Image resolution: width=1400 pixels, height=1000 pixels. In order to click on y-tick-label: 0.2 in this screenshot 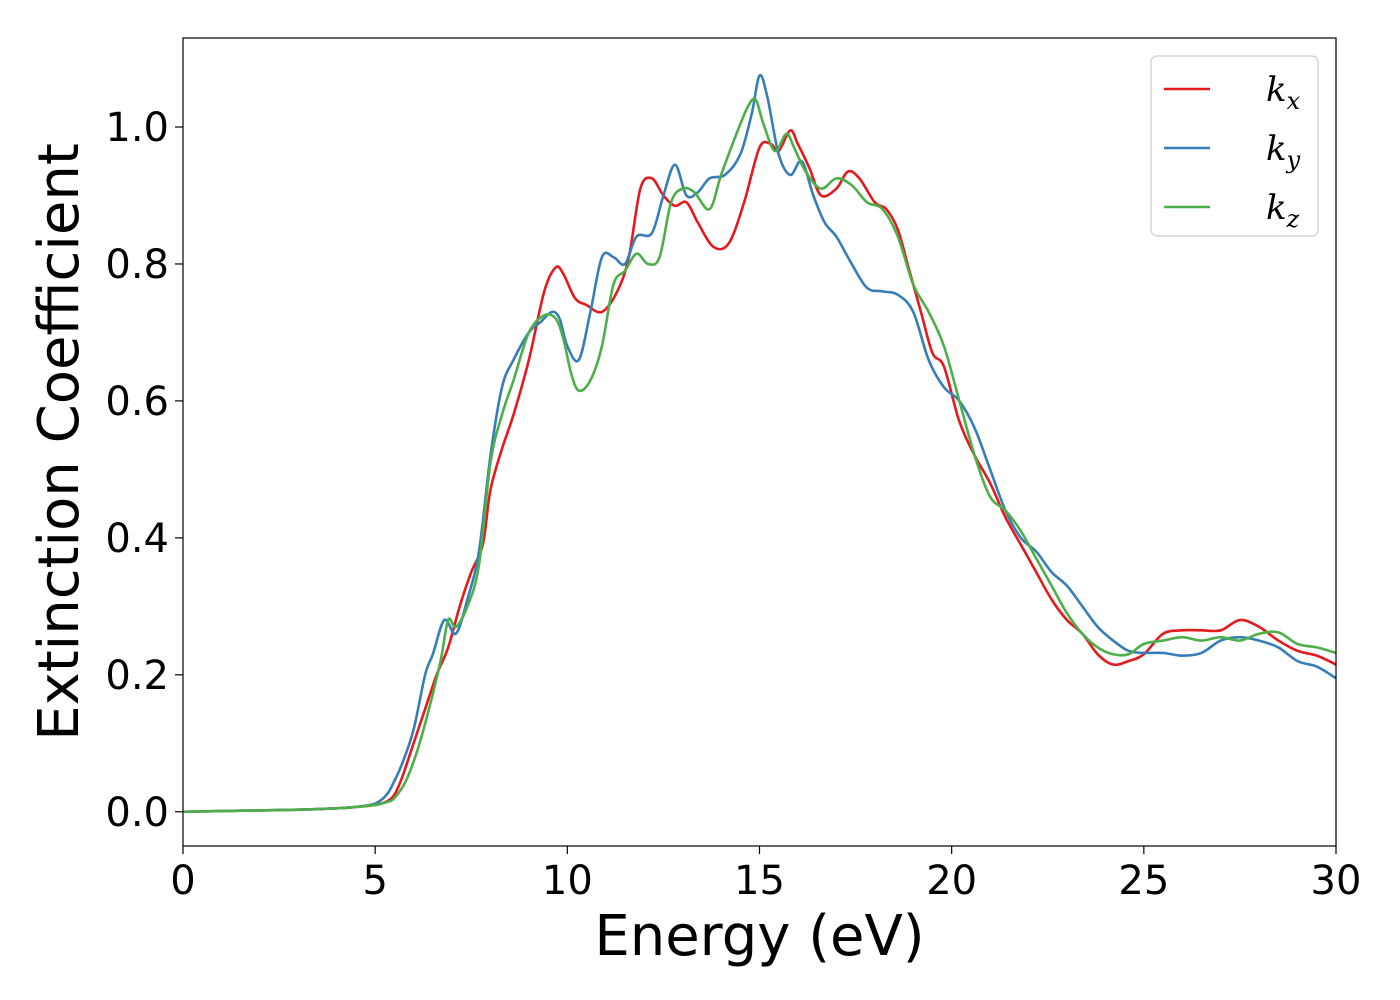, I will do `click(137, 676)`.